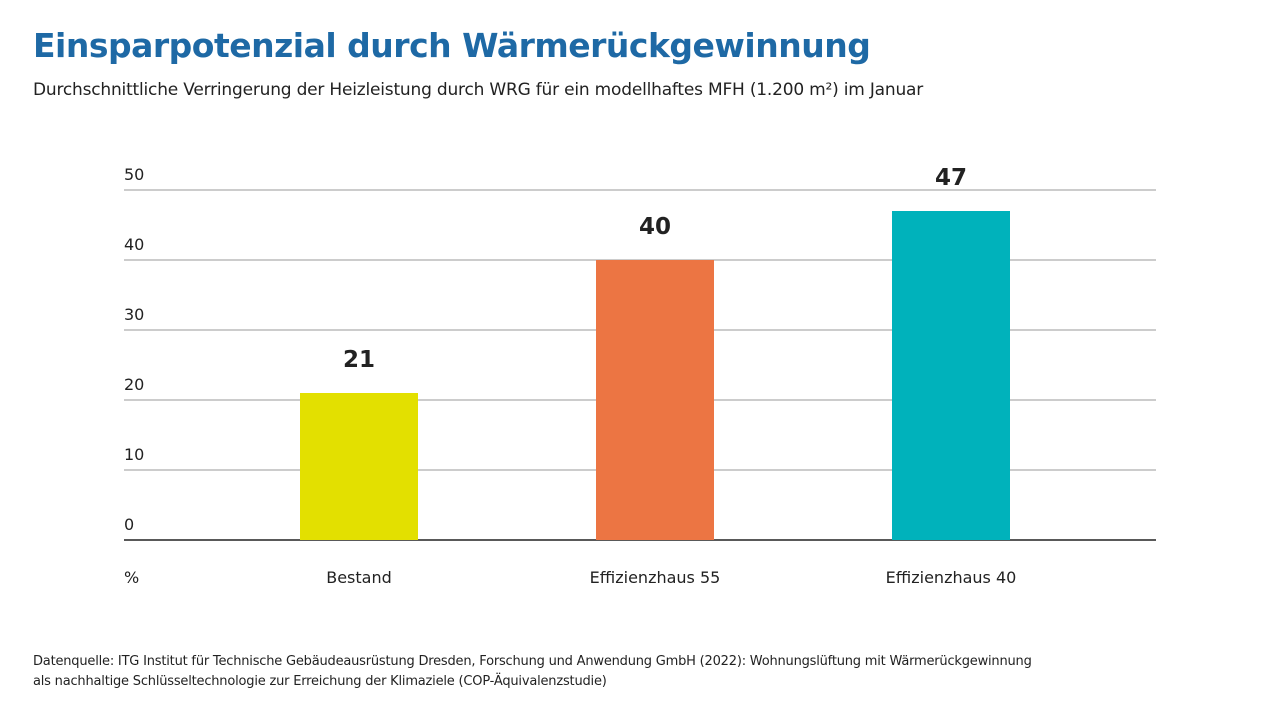  What do you see at coordinates (134, 454) in the screenshot?
I see `y-tick-label: 10` at bounding box center [134, 454].